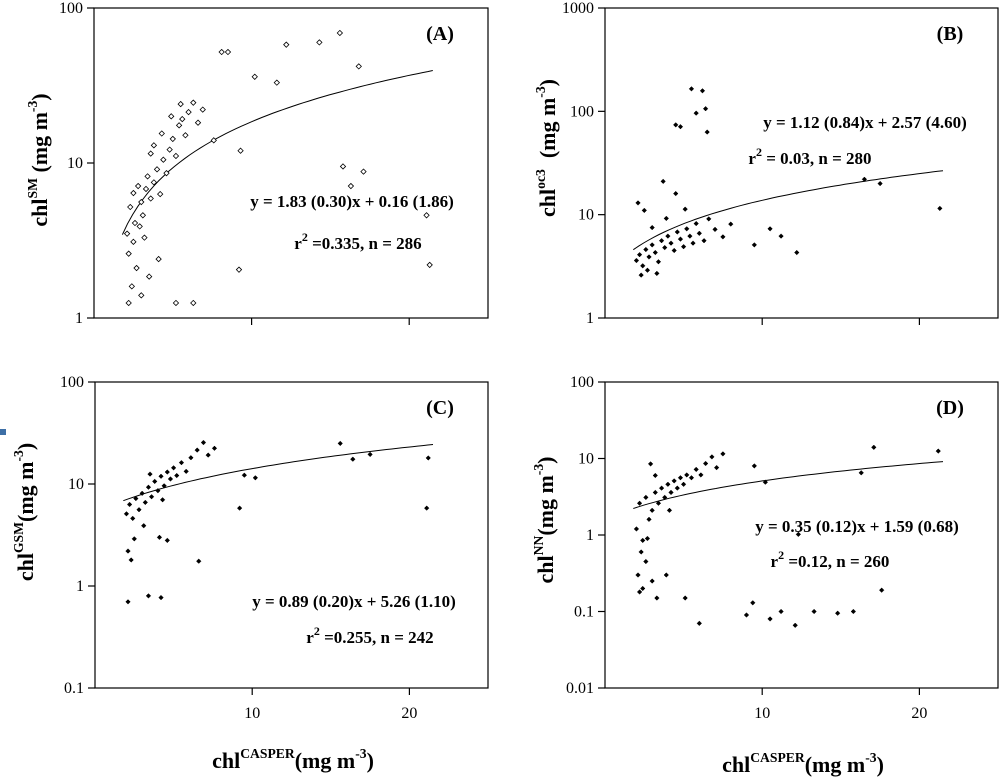 The width and height of the screenshot is (1000, 784). Describe the element at coordinates (762, 713) in the screenshot. I see `x-tick-label: 10` at that location.